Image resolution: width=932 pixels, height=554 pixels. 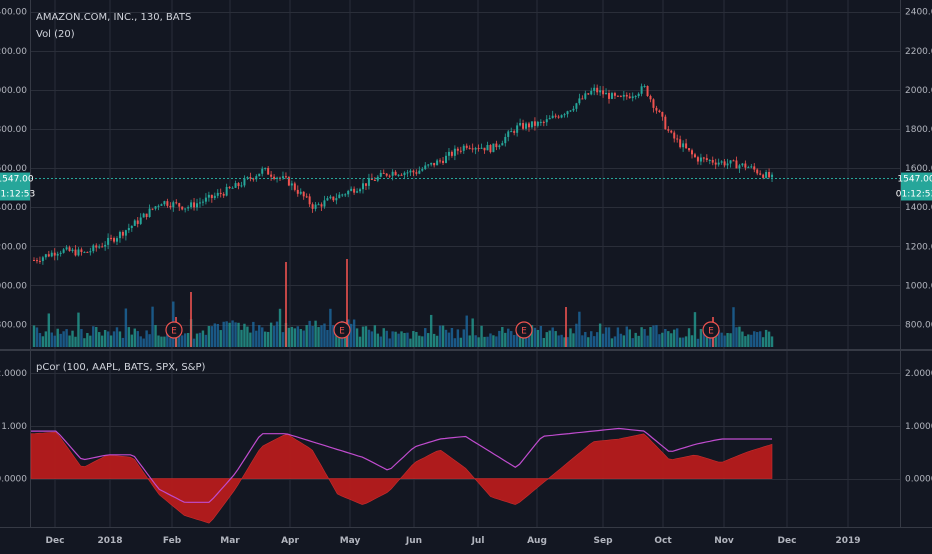 I want to click on symbol-title: AMAZON.COM, INC., 130, BATS, so click(x=113, y=17).